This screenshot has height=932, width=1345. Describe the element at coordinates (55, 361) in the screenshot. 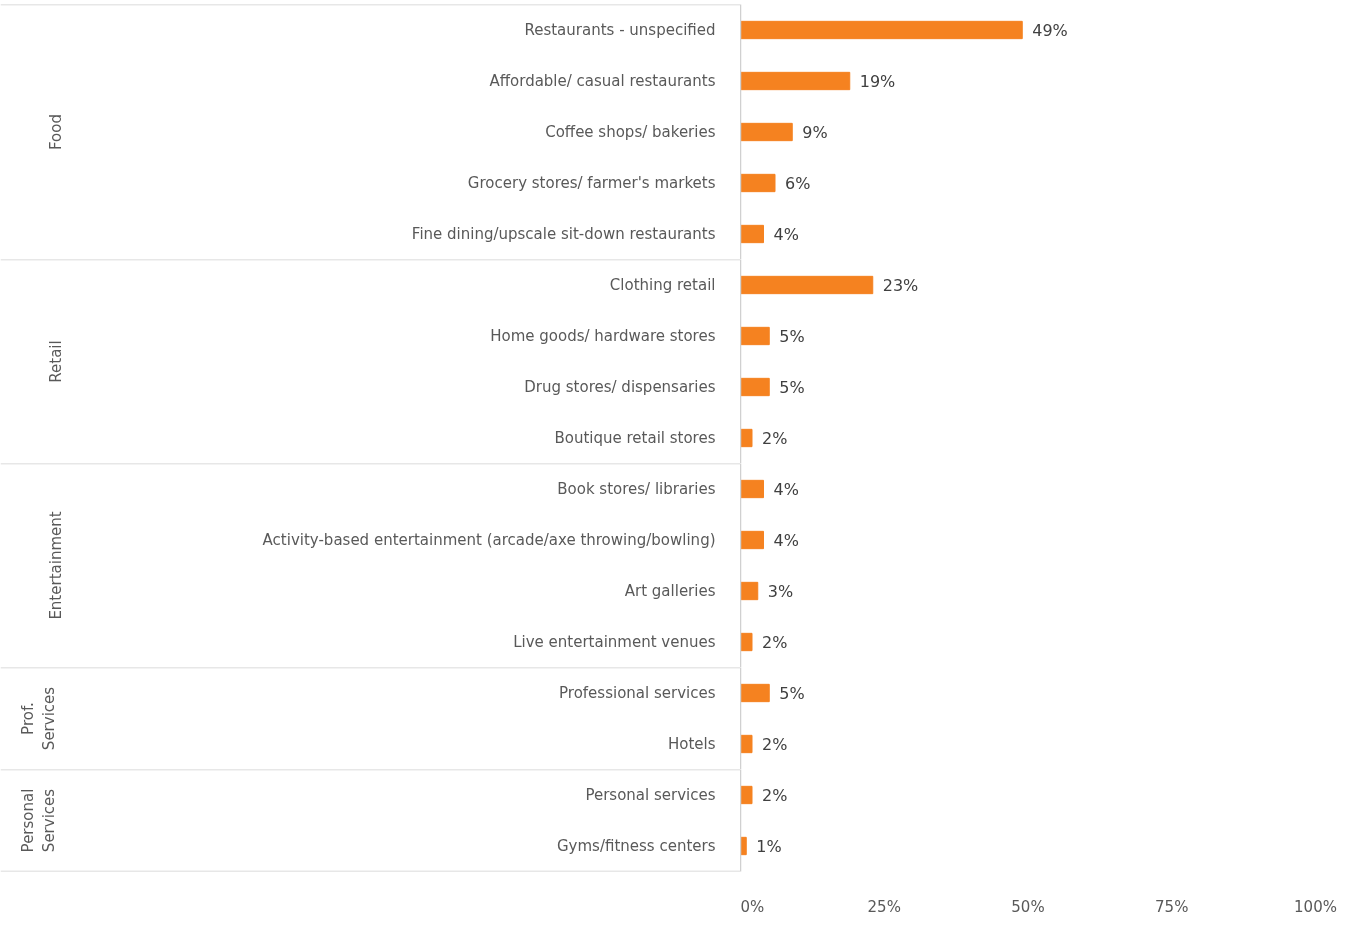

I see `y-axis-title: Retail` at that location.